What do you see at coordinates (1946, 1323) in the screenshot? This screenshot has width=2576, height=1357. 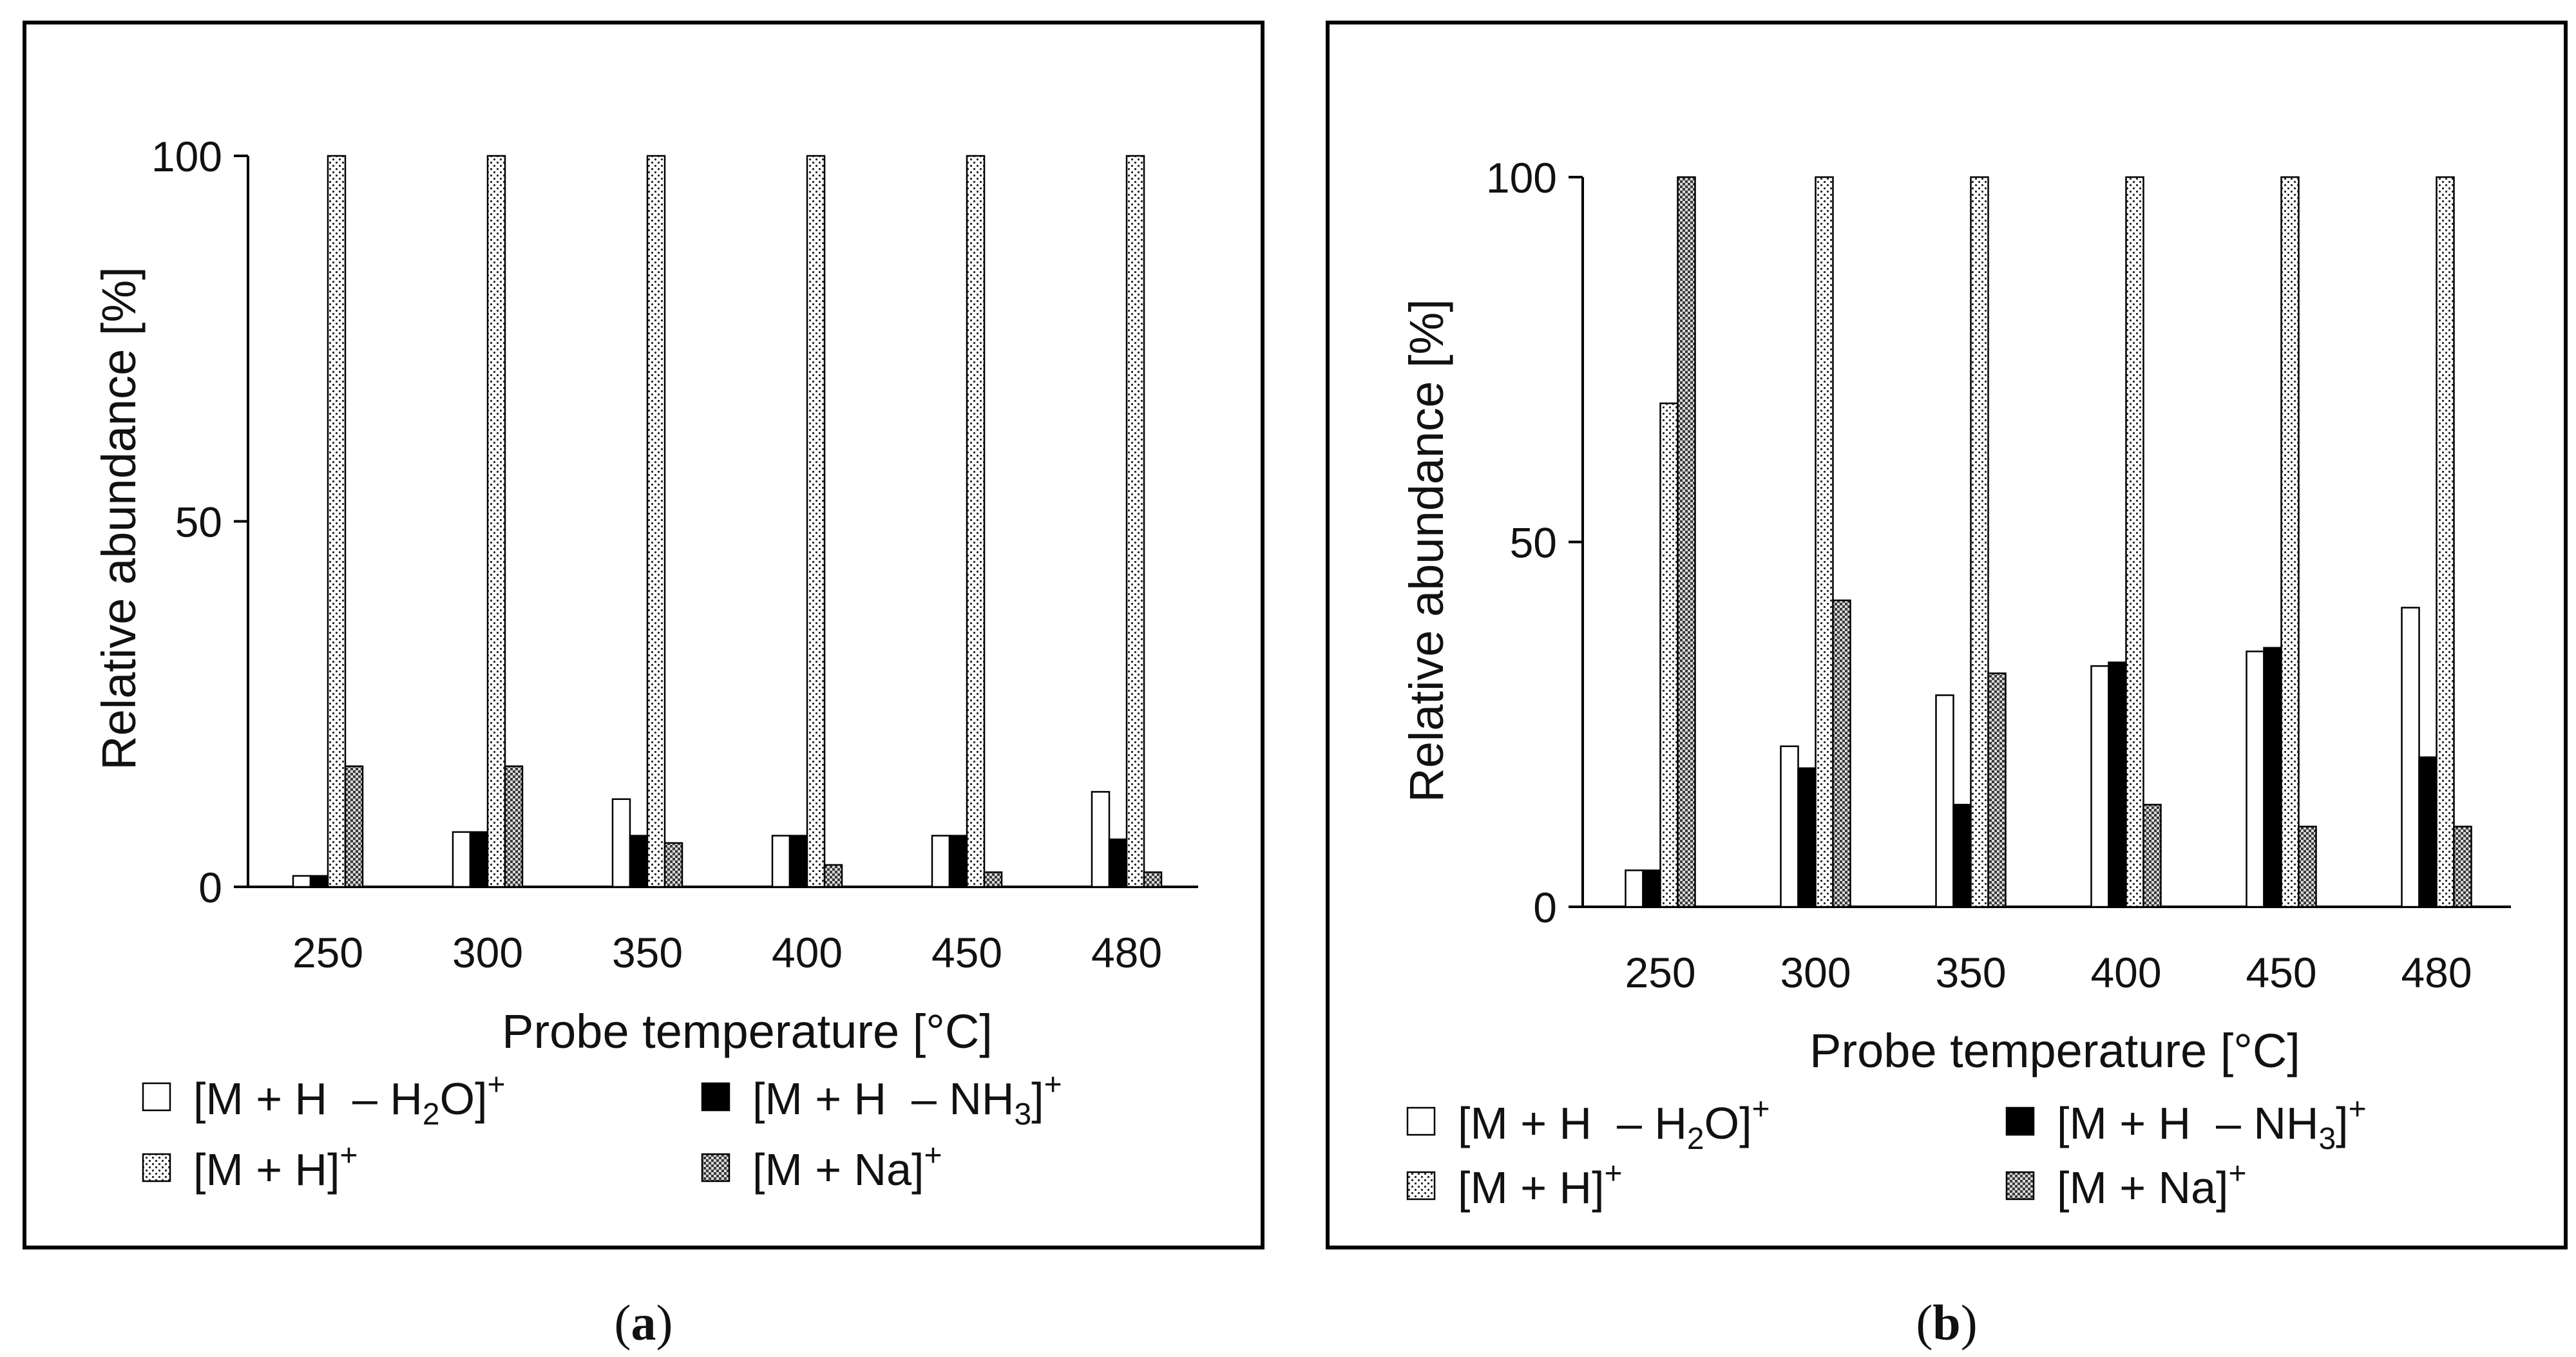 I see `panel-caption-b: (b)` at bounding box center [1946, 1323].